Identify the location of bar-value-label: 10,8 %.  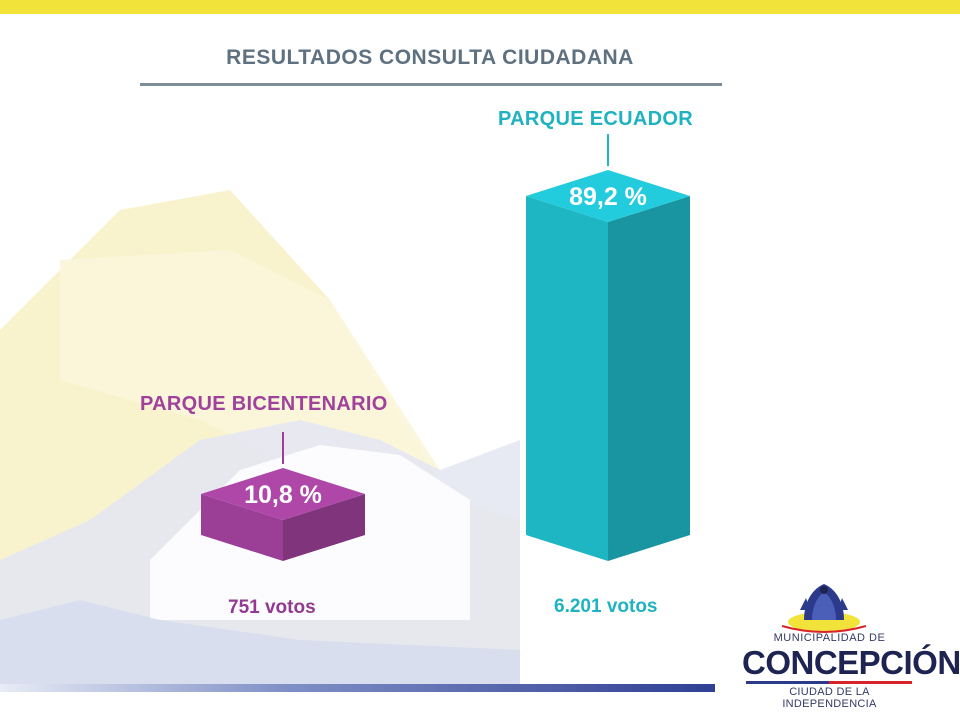
(283, 495).